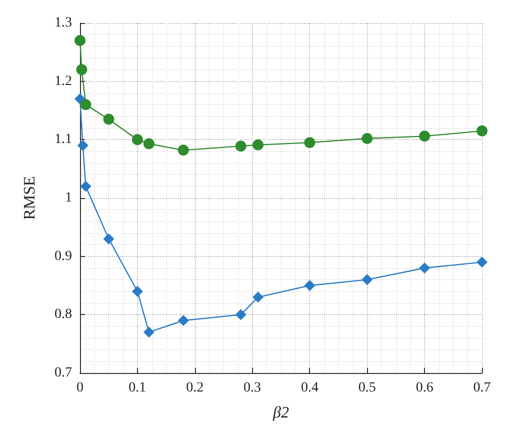 The image size is (505, 438). I want to click on y-tick-label: 0.8, so click(63, 314).